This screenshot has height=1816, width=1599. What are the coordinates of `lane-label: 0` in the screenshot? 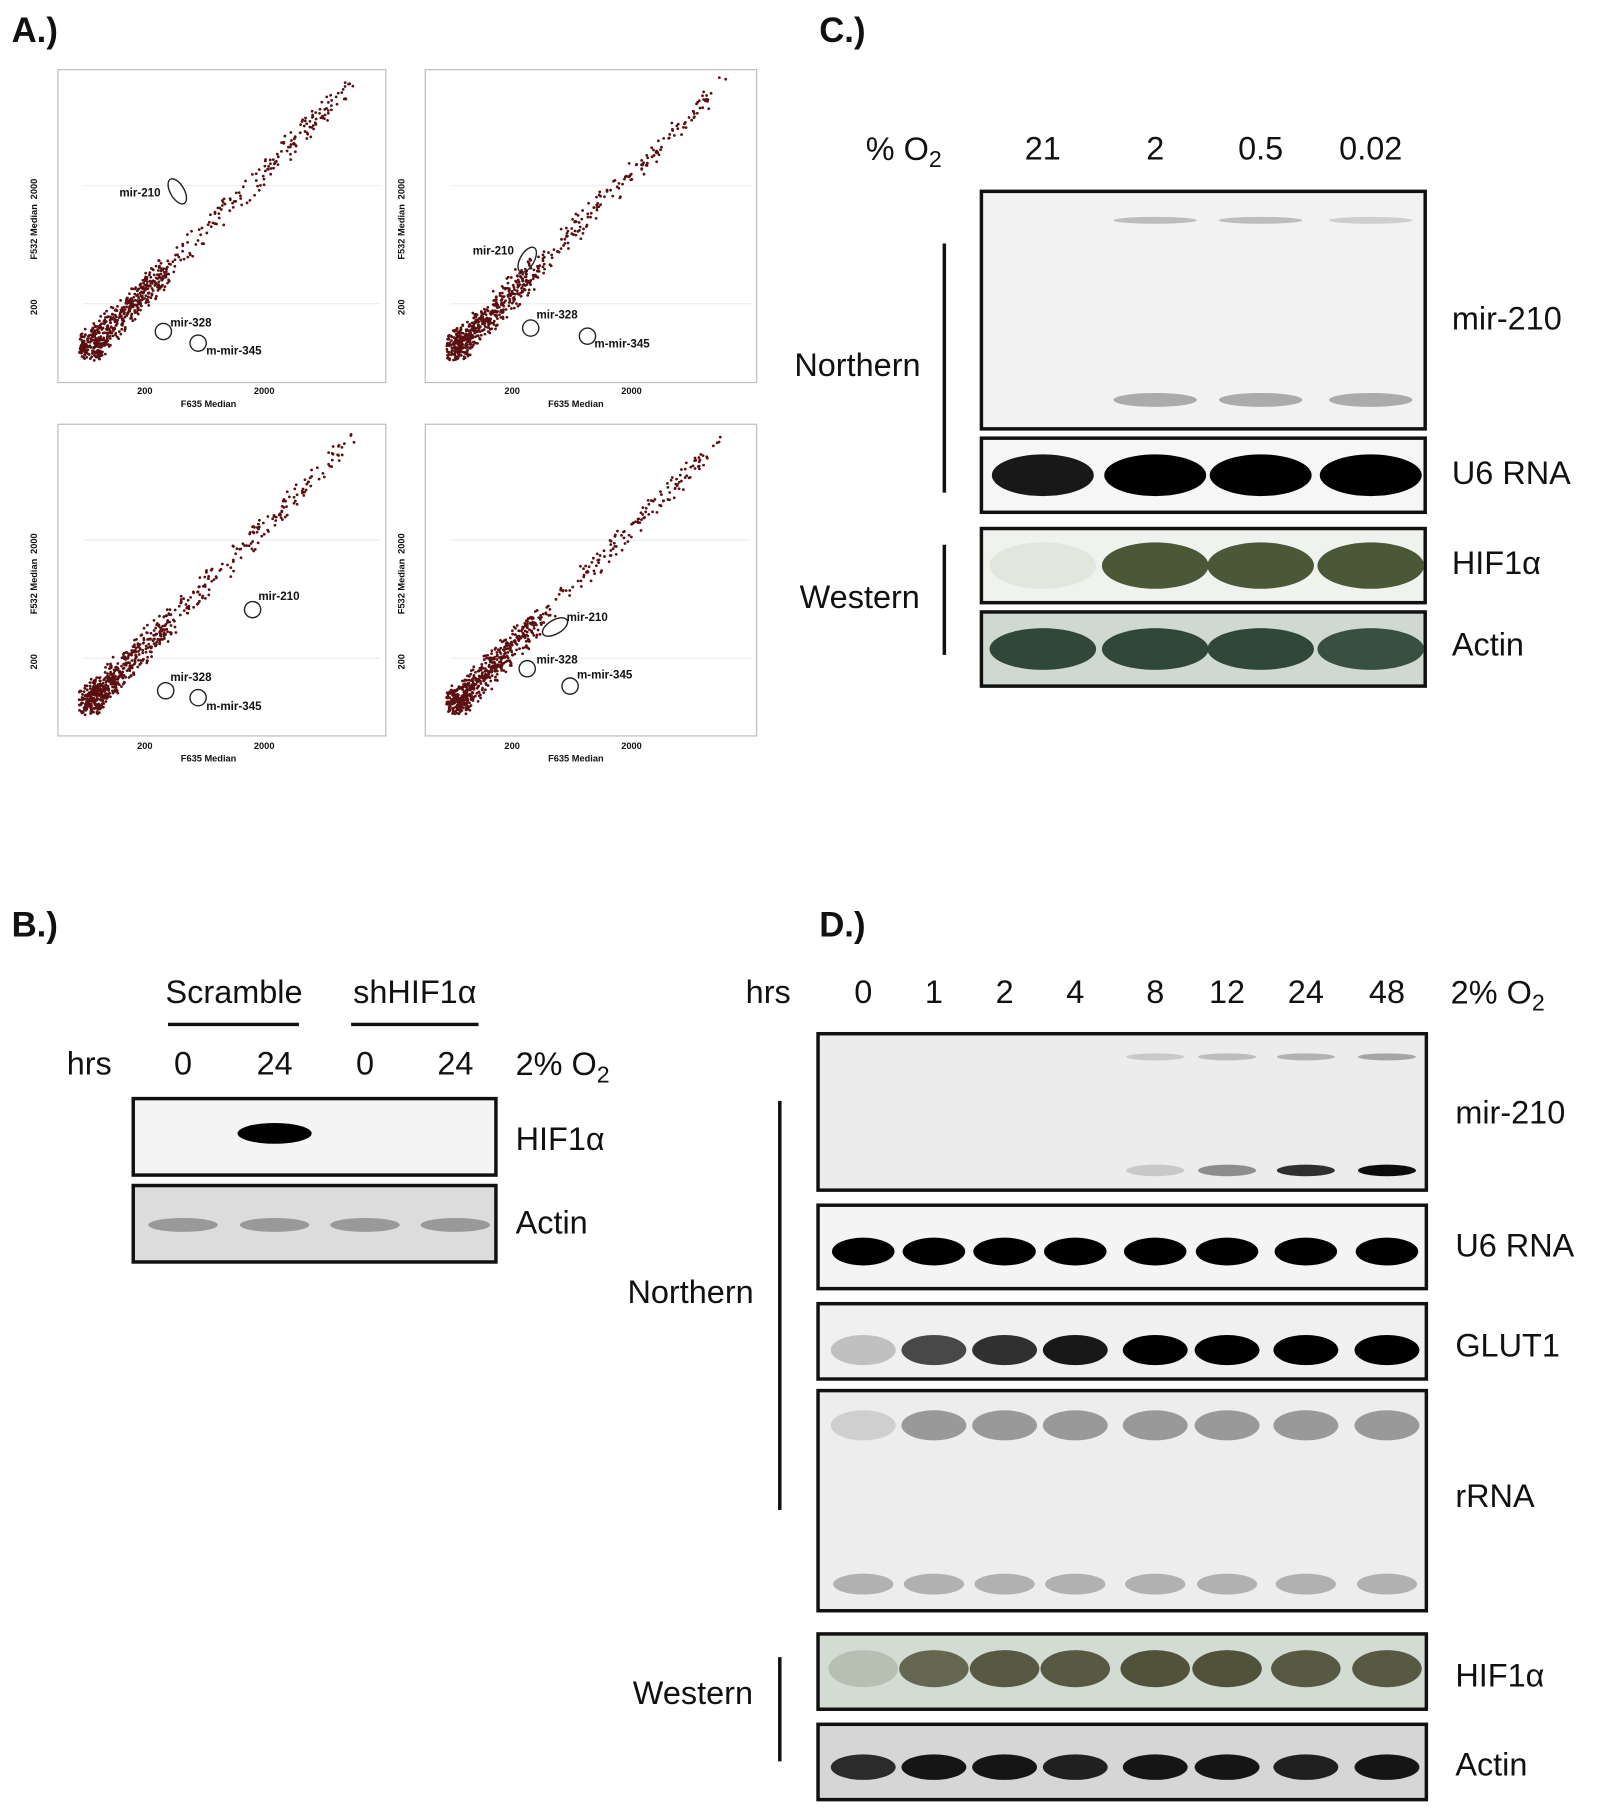 It's located at (365, 1064).